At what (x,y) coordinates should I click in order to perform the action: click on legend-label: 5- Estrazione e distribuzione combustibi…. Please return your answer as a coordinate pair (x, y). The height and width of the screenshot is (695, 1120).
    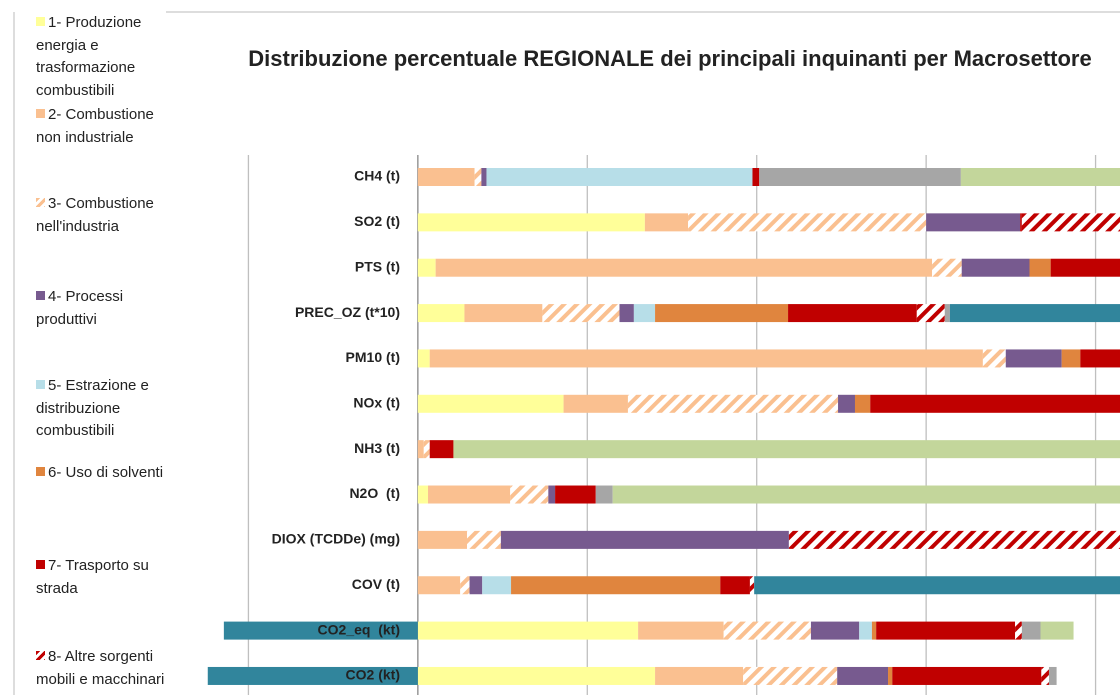
    Looking at the image, I should click on (92, 408).